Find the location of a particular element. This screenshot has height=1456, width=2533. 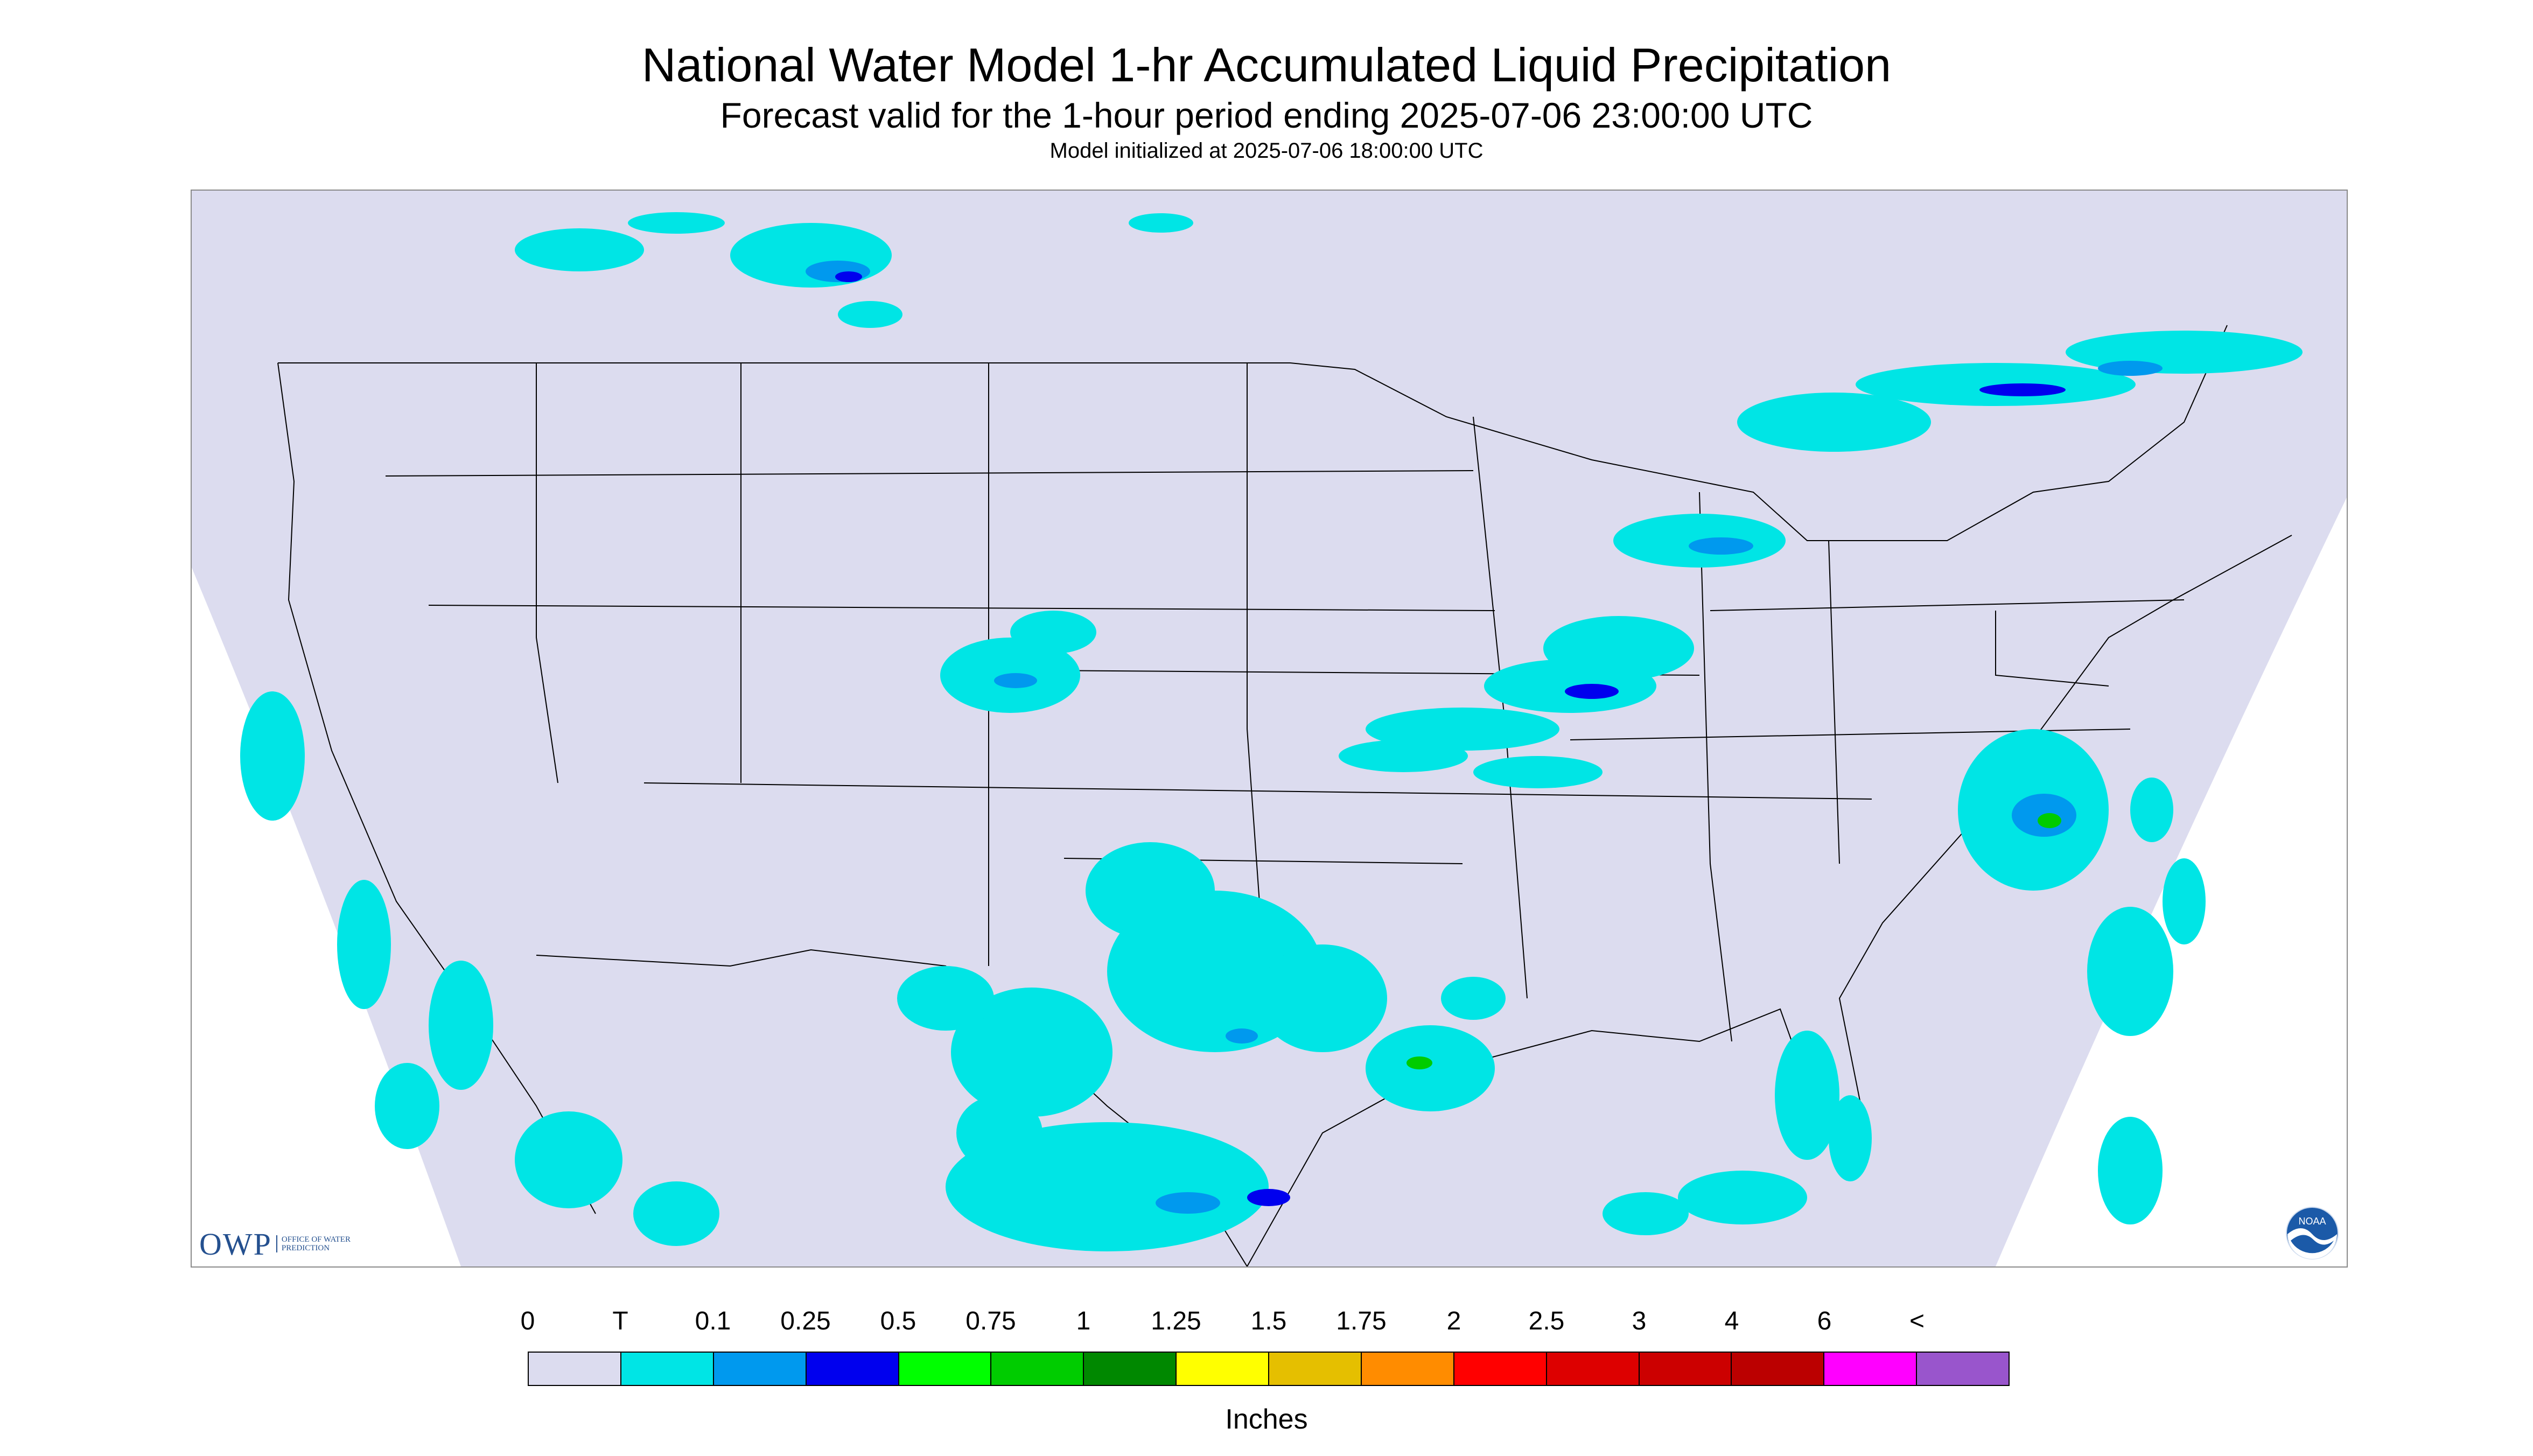

legend-units: Inches is located at coordinates (1266, 1419).